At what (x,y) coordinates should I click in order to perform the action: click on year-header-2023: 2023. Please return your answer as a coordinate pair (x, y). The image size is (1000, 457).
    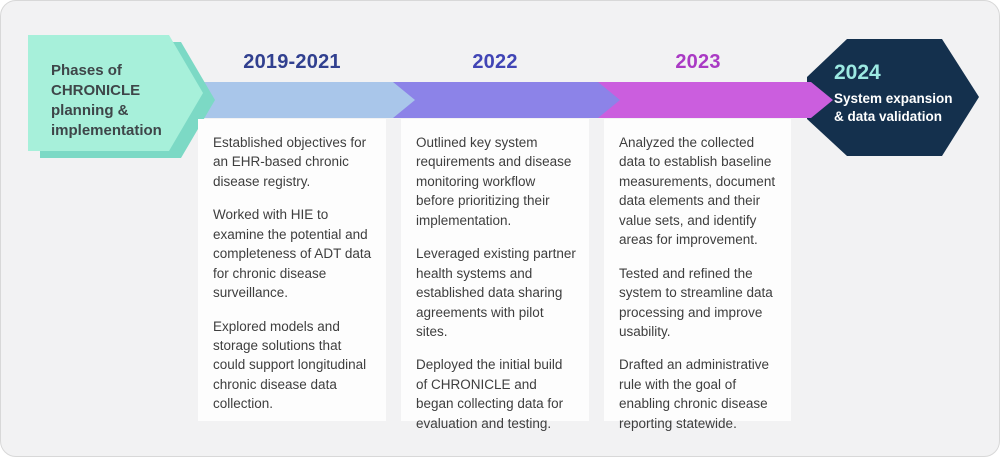
    Looking at the image, I should click on (698, 62).